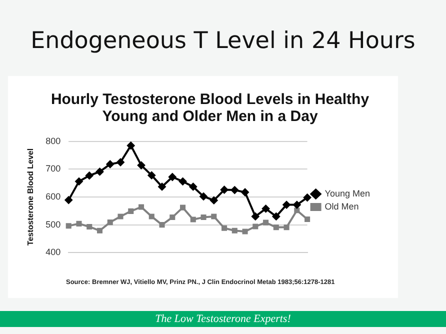  Describe the element at coordinates (31, 197) in the screenshot. I see `y-axis-title: Testosterone Blood Level` at that location.